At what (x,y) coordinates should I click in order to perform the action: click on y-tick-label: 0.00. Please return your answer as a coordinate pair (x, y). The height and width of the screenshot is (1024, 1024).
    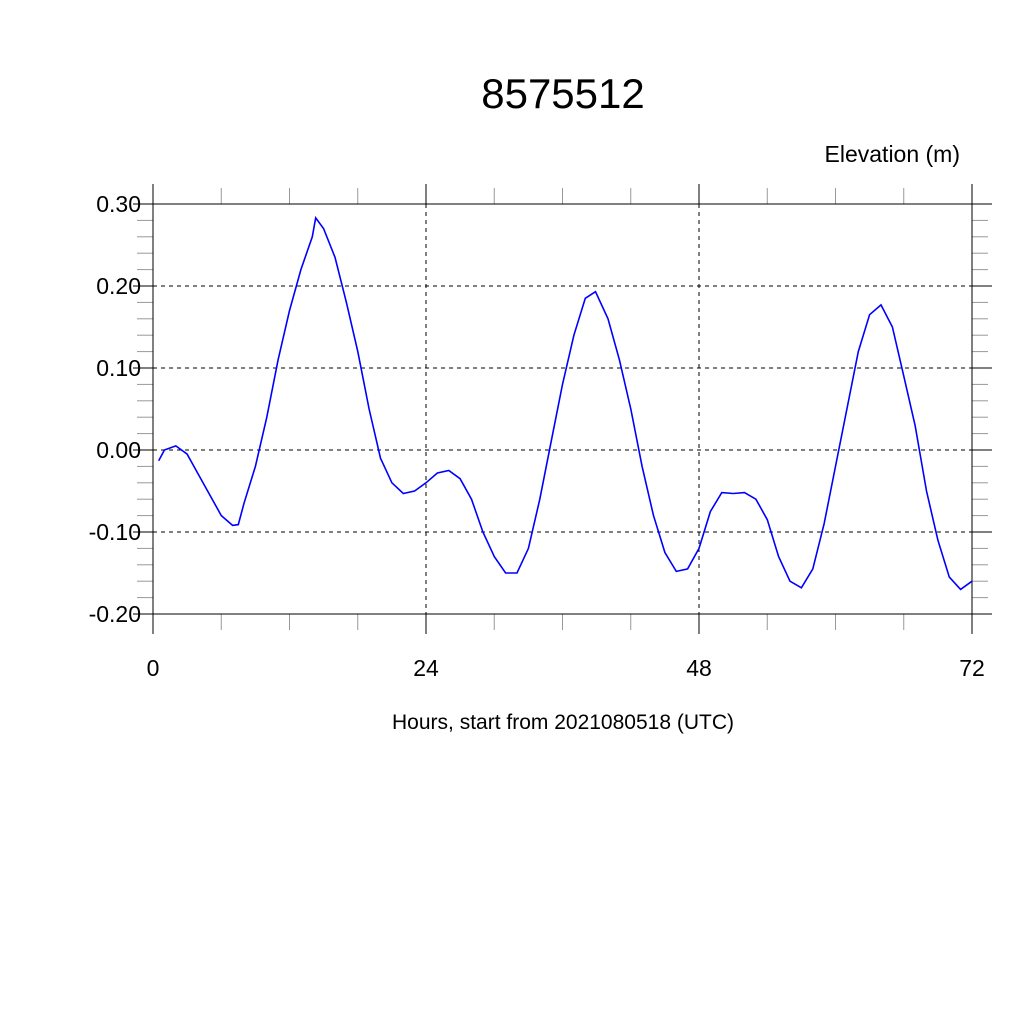
    Looking at the image, I should click on (118, 450).